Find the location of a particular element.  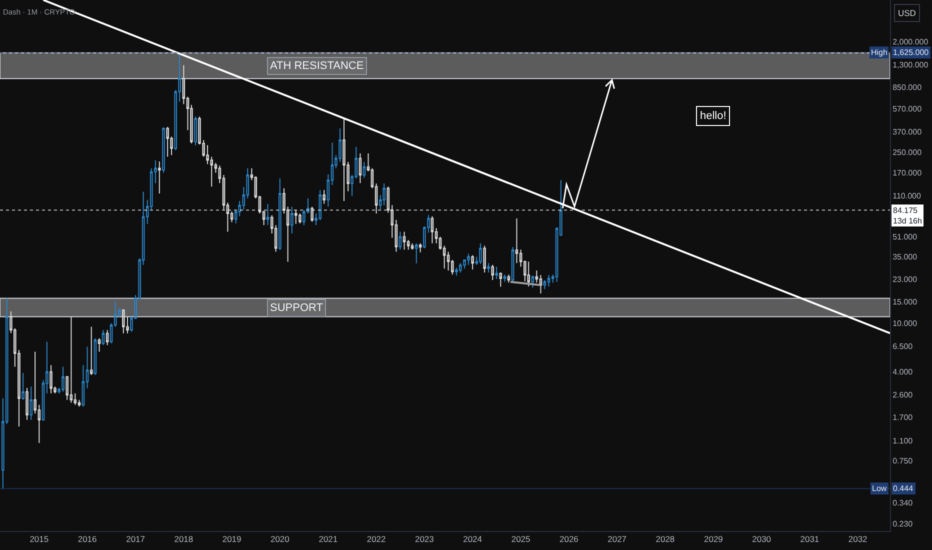

y-tick-label: 1,625.000 is located at coordinates (911, 52).